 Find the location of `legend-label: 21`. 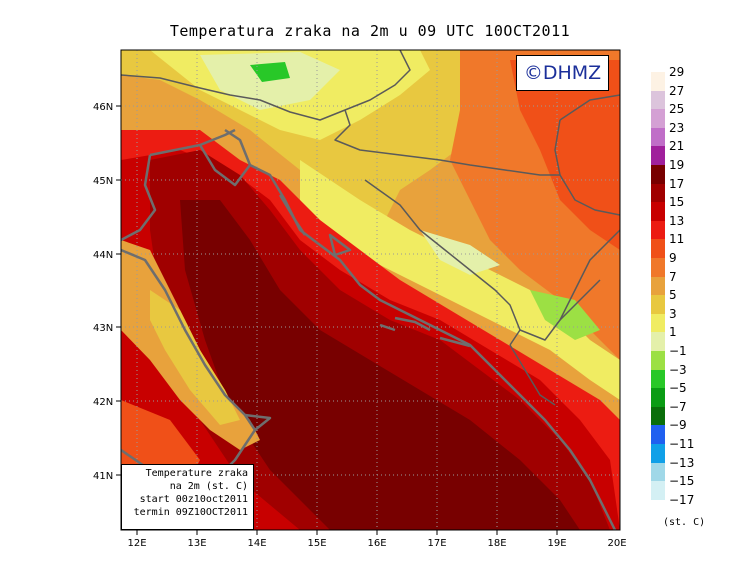

legend-label: 21 is located at coordinates (677, 146).